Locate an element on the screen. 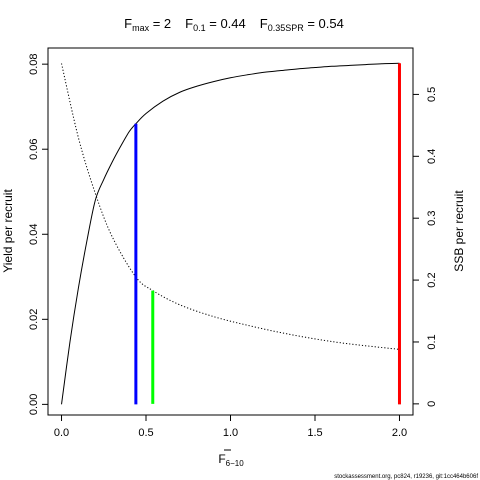 The width and height of the screenshot is (480, 480). y-right-tick-label: 0.1 is located at coordinates (432, 341).